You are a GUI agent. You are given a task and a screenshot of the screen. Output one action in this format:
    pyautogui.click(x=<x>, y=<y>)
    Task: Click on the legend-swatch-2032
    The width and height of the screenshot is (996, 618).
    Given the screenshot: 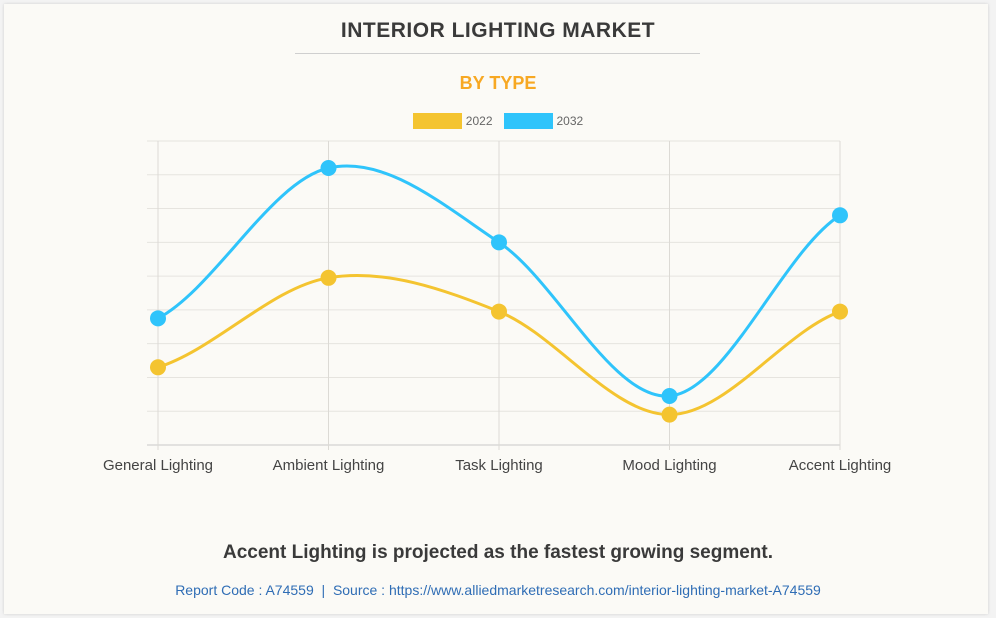 What is the action you would take?
    pyautogui.click(x=528, y=121)
    